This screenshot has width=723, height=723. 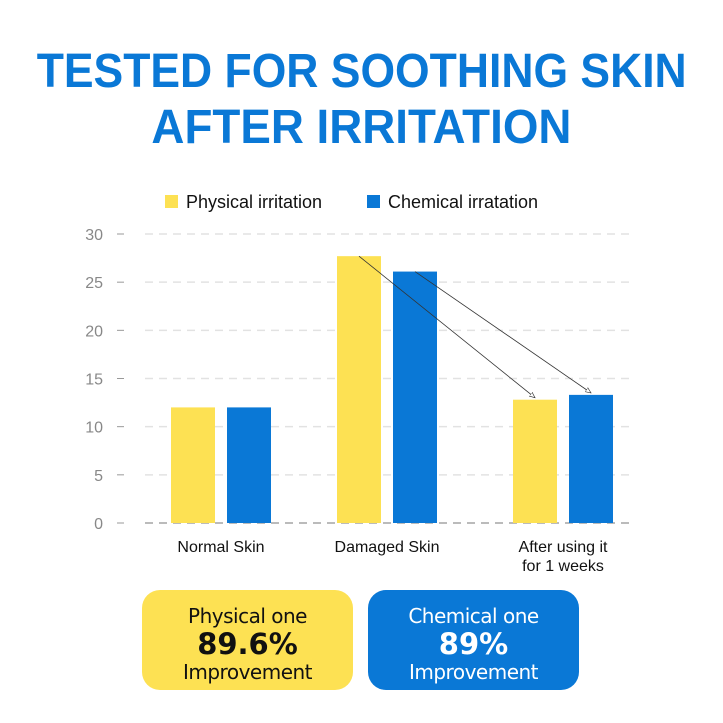 What do you see at coordinates (361, 71) in the screenshot?
I see `title-line-1: TESTED FOR SOOTHING SKIN` at bounding box center [361, 71].